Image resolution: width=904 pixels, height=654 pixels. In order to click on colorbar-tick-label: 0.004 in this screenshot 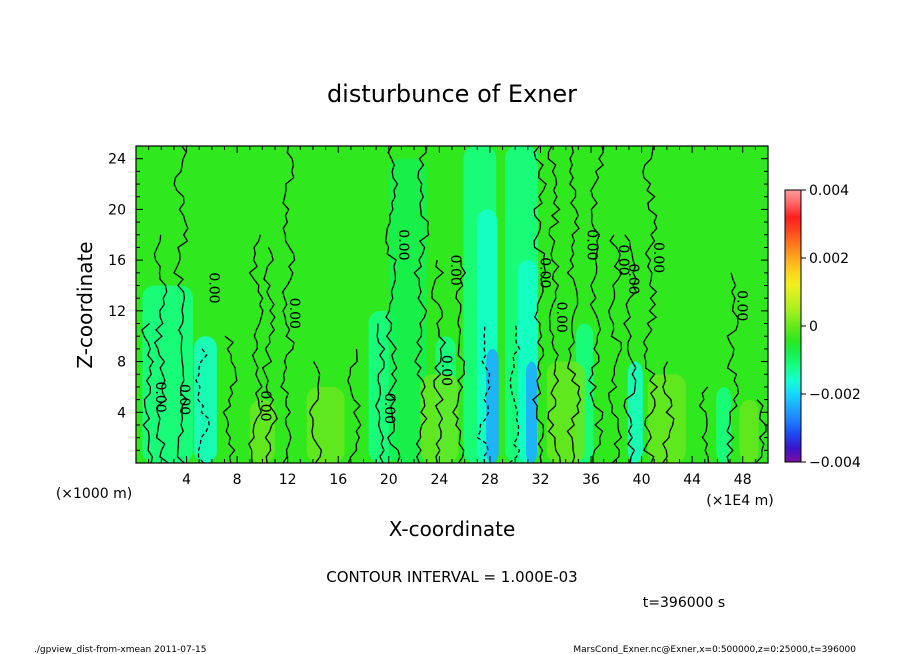, I will do `click(829, 191)`.